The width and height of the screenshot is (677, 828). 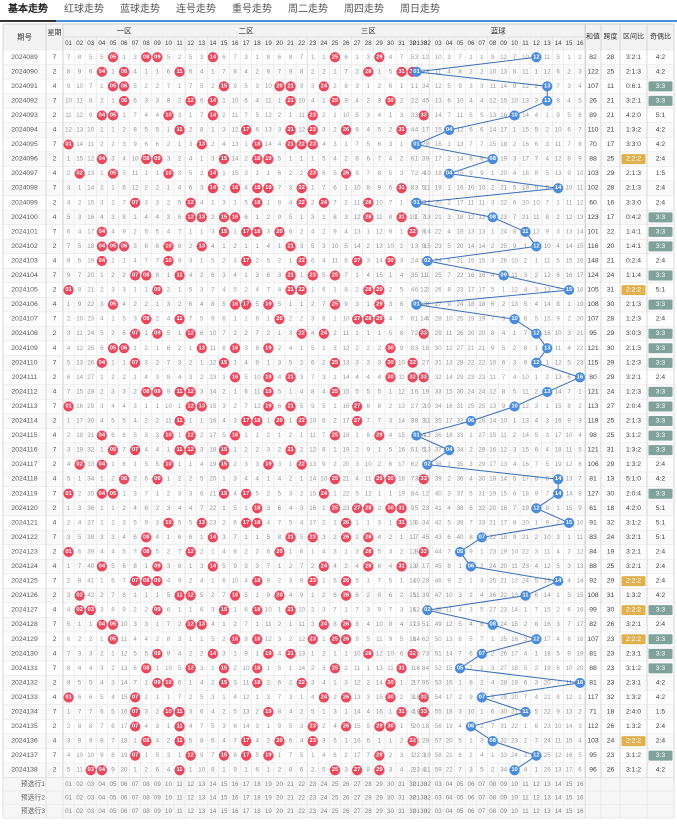 I want to click on predict-red-cell: 22, so click(x=301, y=784).